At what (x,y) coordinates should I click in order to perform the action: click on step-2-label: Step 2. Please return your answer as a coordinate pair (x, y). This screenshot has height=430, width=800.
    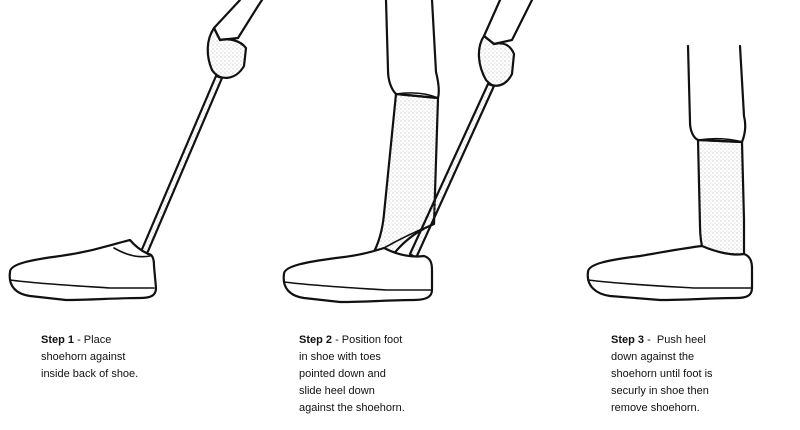
    Looking at the image, I should click on (316, 340).